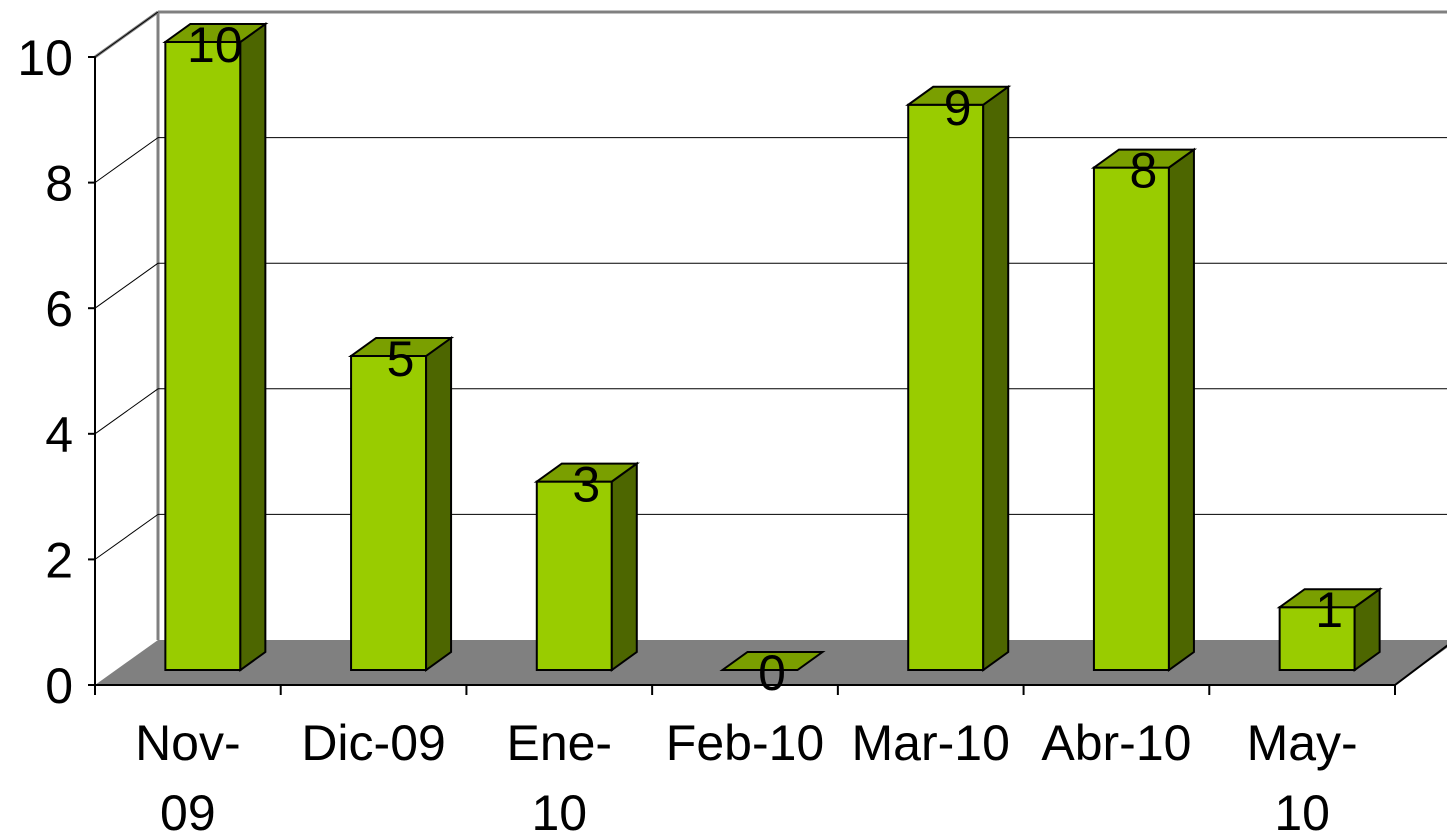 The image size is (1447, 836). I want to click on data-label: 5, so click(401, 359).